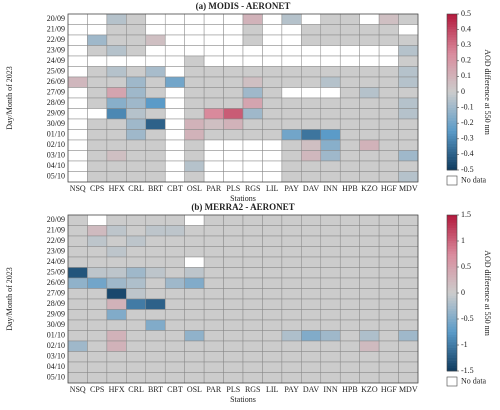 The image size is (500, 410). Describe the element at coordinates (213, 188) in the screenshot. I see `x-tick-label: PAR` at that location.